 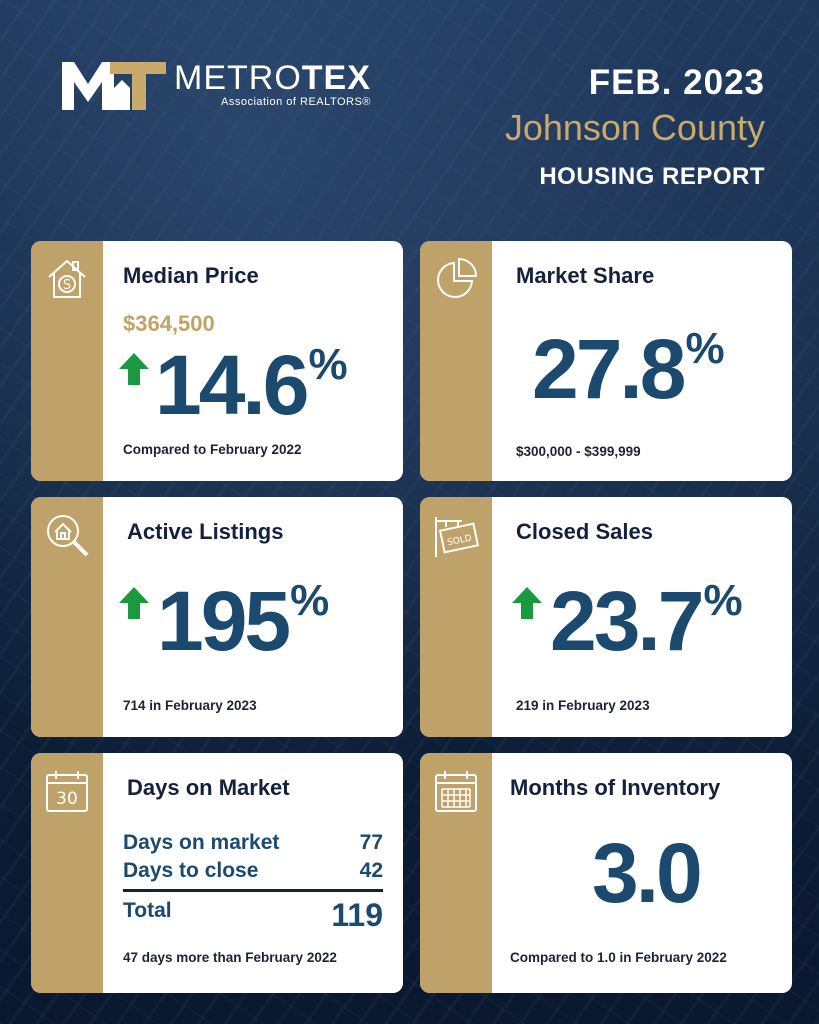 What do you see at coordinates (652, 176) in the screenshot?
I see `report-title: HOUSING REPORT` at bounding box center [652, 176].